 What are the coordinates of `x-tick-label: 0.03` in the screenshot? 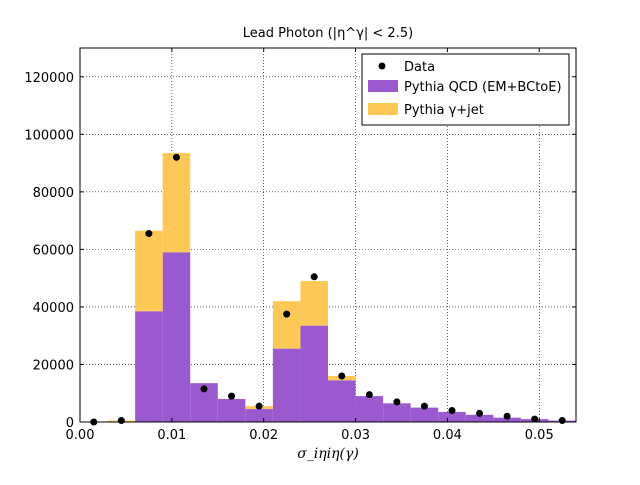 It's located at (355, 435).